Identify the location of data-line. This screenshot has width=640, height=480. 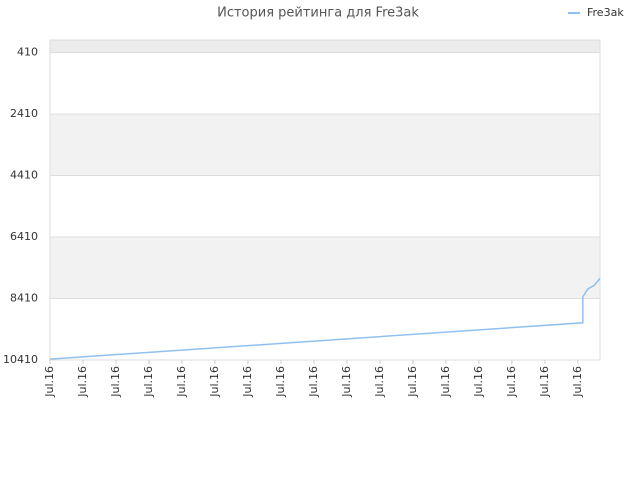
(325, 318).